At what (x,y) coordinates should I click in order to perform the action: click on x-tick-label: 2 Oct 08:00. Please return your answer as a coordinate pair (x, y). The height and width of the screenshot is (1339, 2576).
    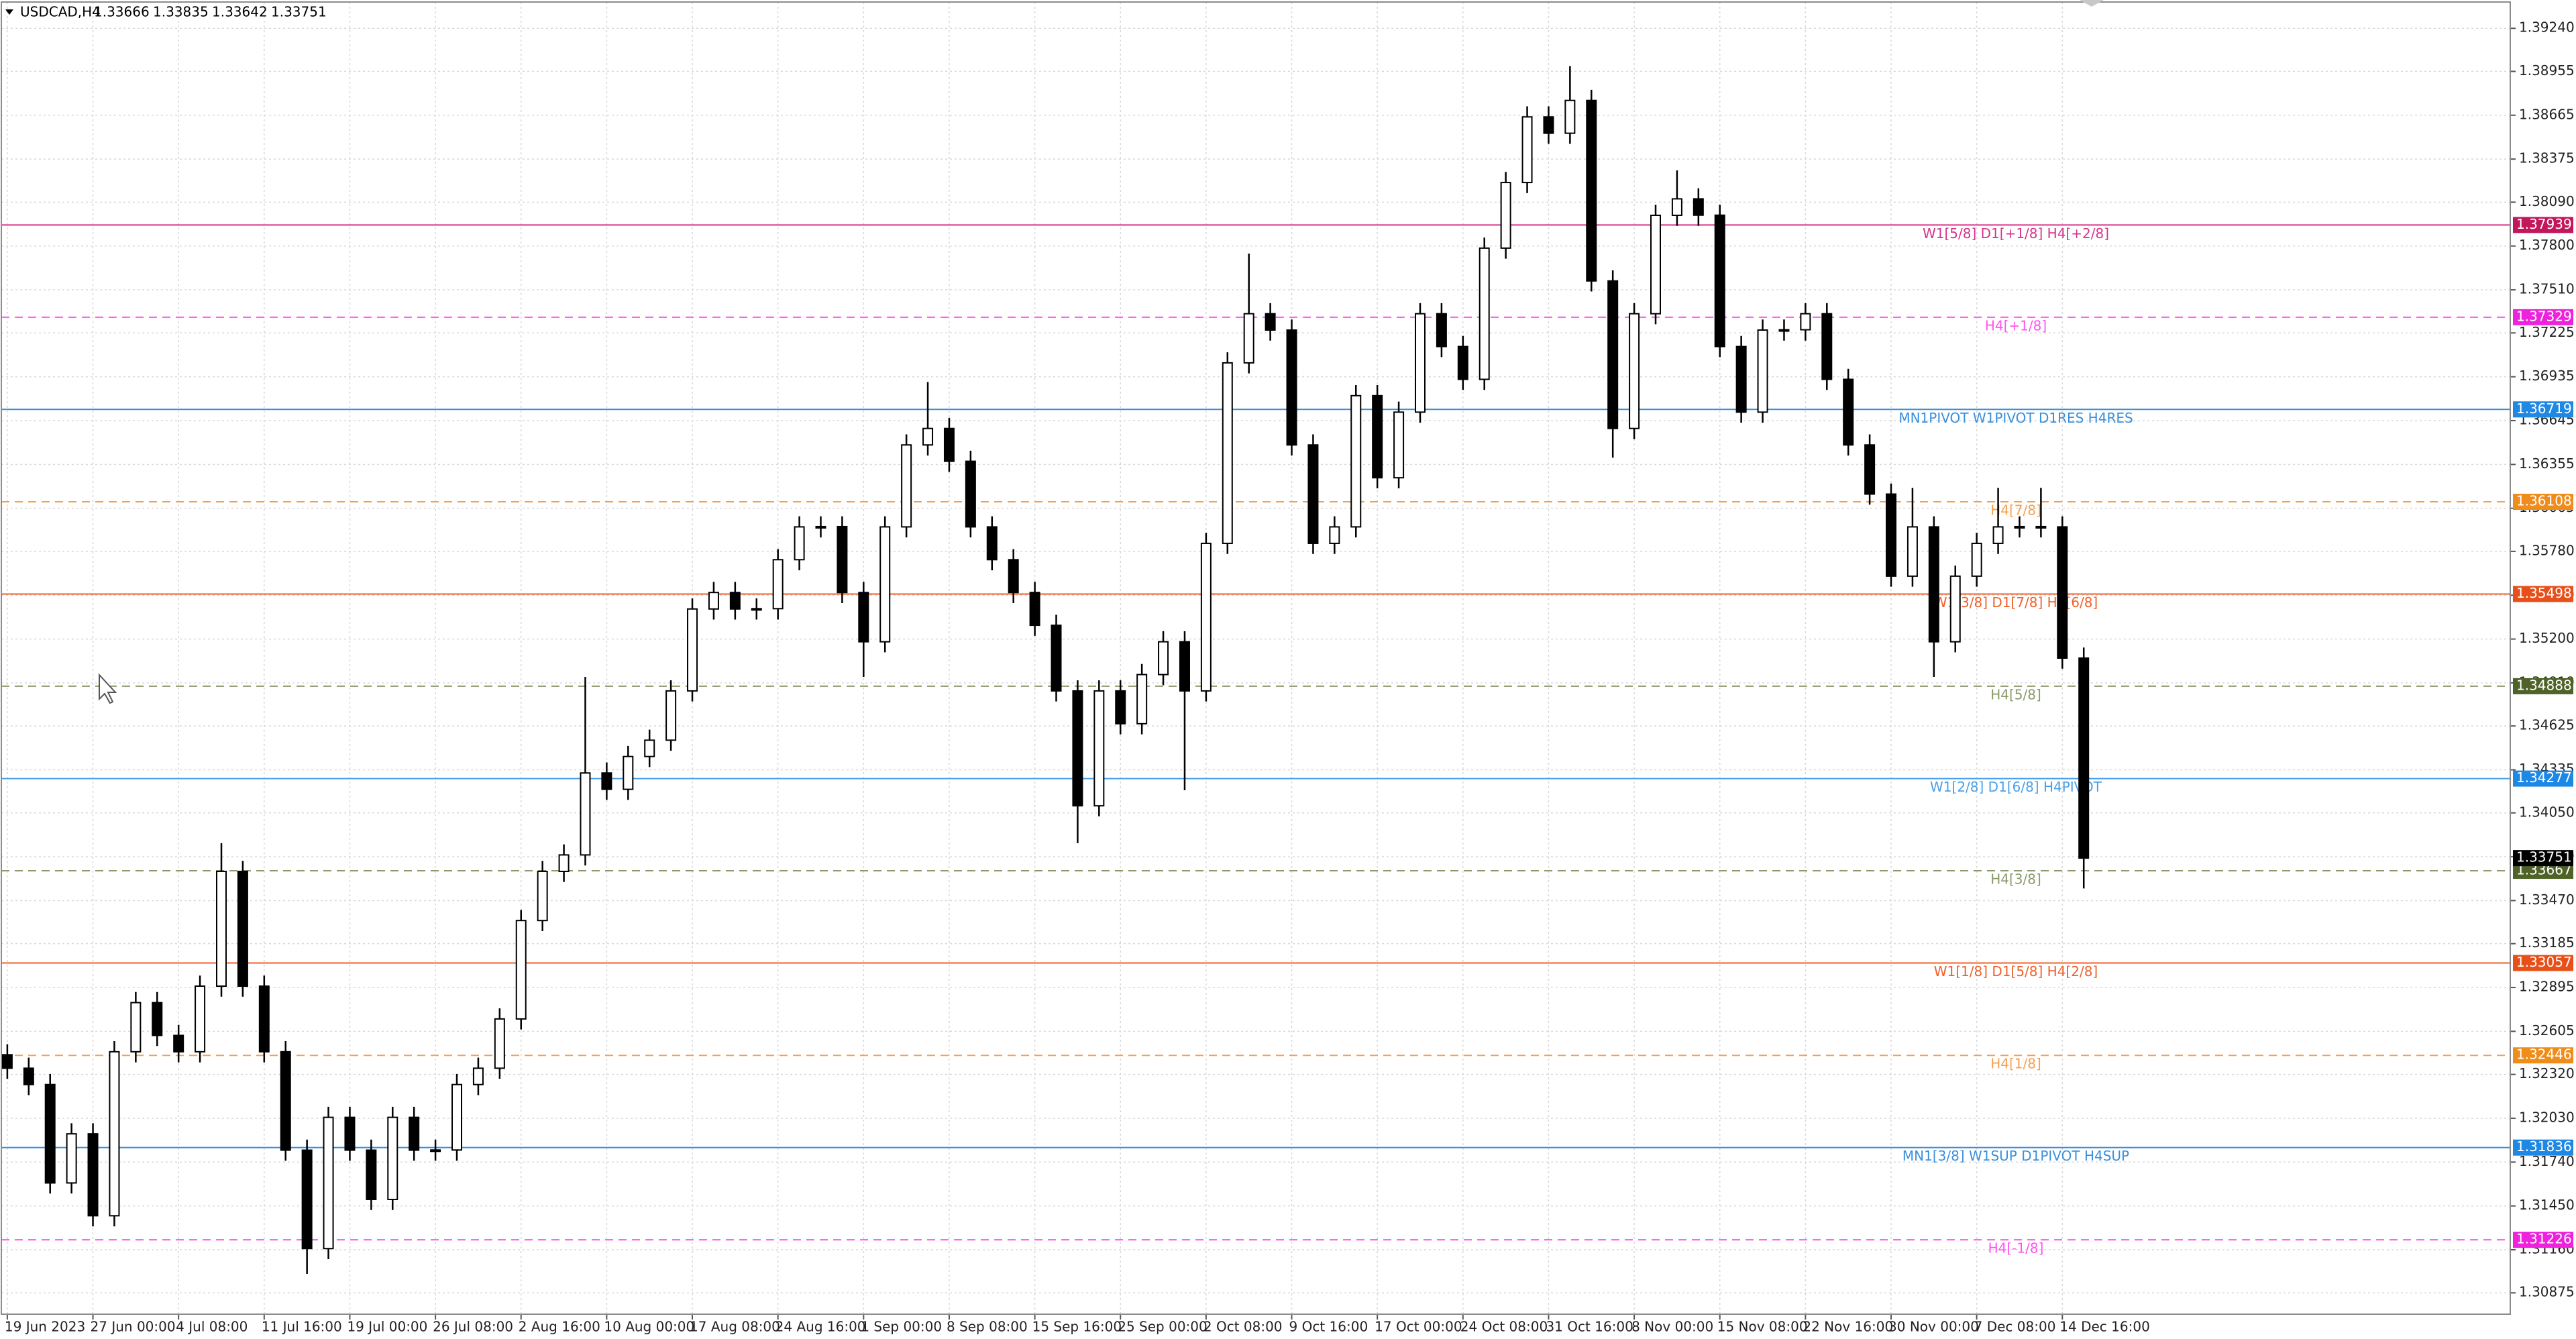
    Looking at the image, I should click on (1243, 1327).